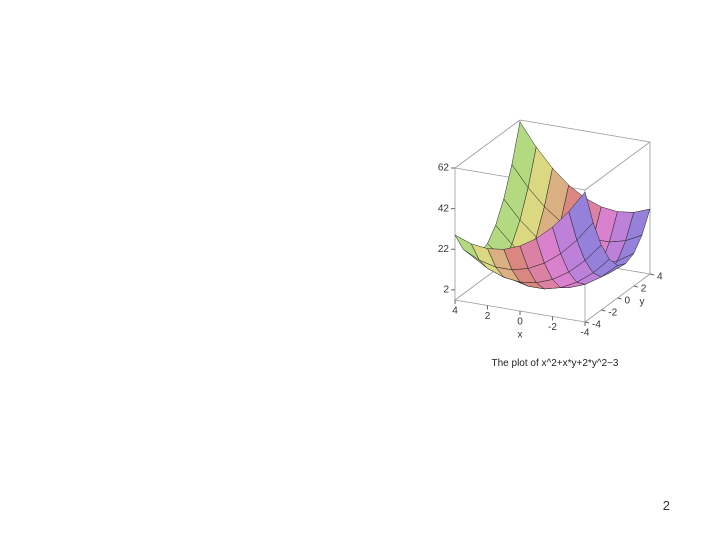 The height and width of the screenshot is (540, 720). I want to click on y-tick-label: -2, so click(612, 313).